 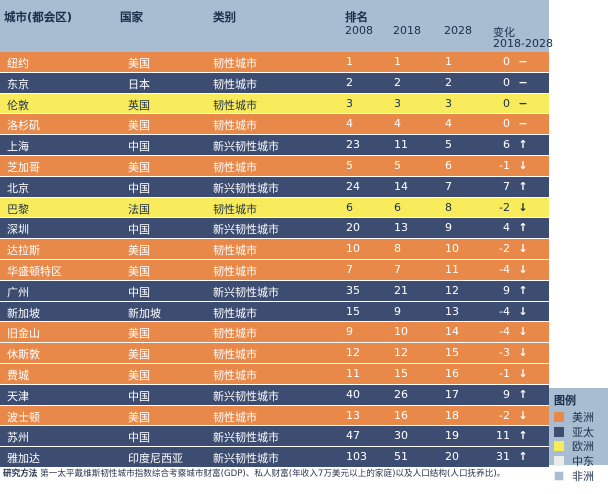 I want to click on city-cell: 波士顿, so click(x=23, y=417).